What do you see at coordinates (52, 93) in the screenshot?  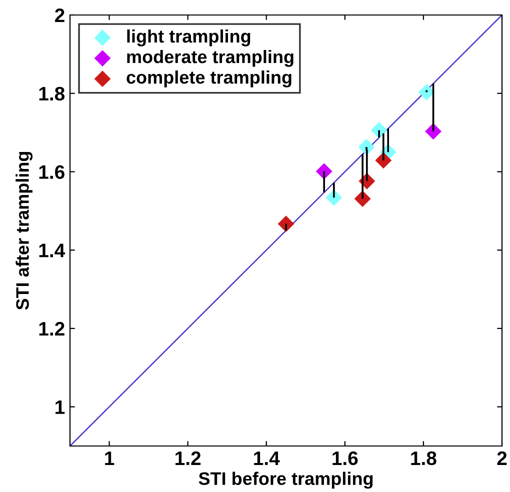 I see `y-tick-label: 1.8` at bounding box center [52, 93].